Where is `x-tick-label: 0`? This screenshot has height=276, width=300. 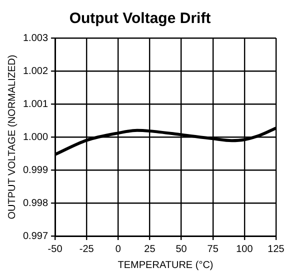
x-tick-label: 0 is located at coordinates (118, 249).